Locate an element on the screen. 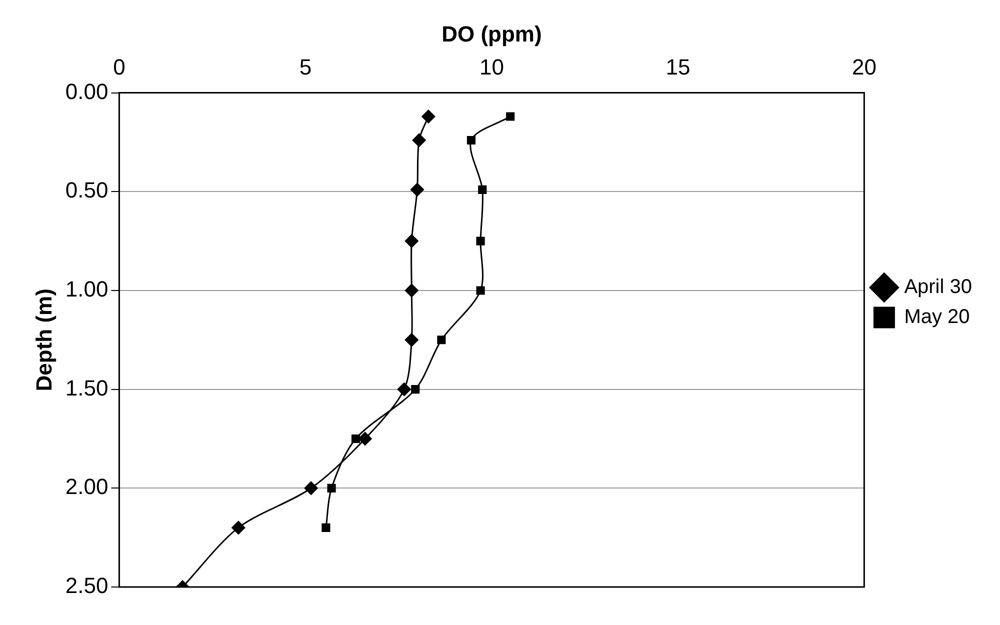  x-tick-label: 20 is located at coordinates (864, 67).